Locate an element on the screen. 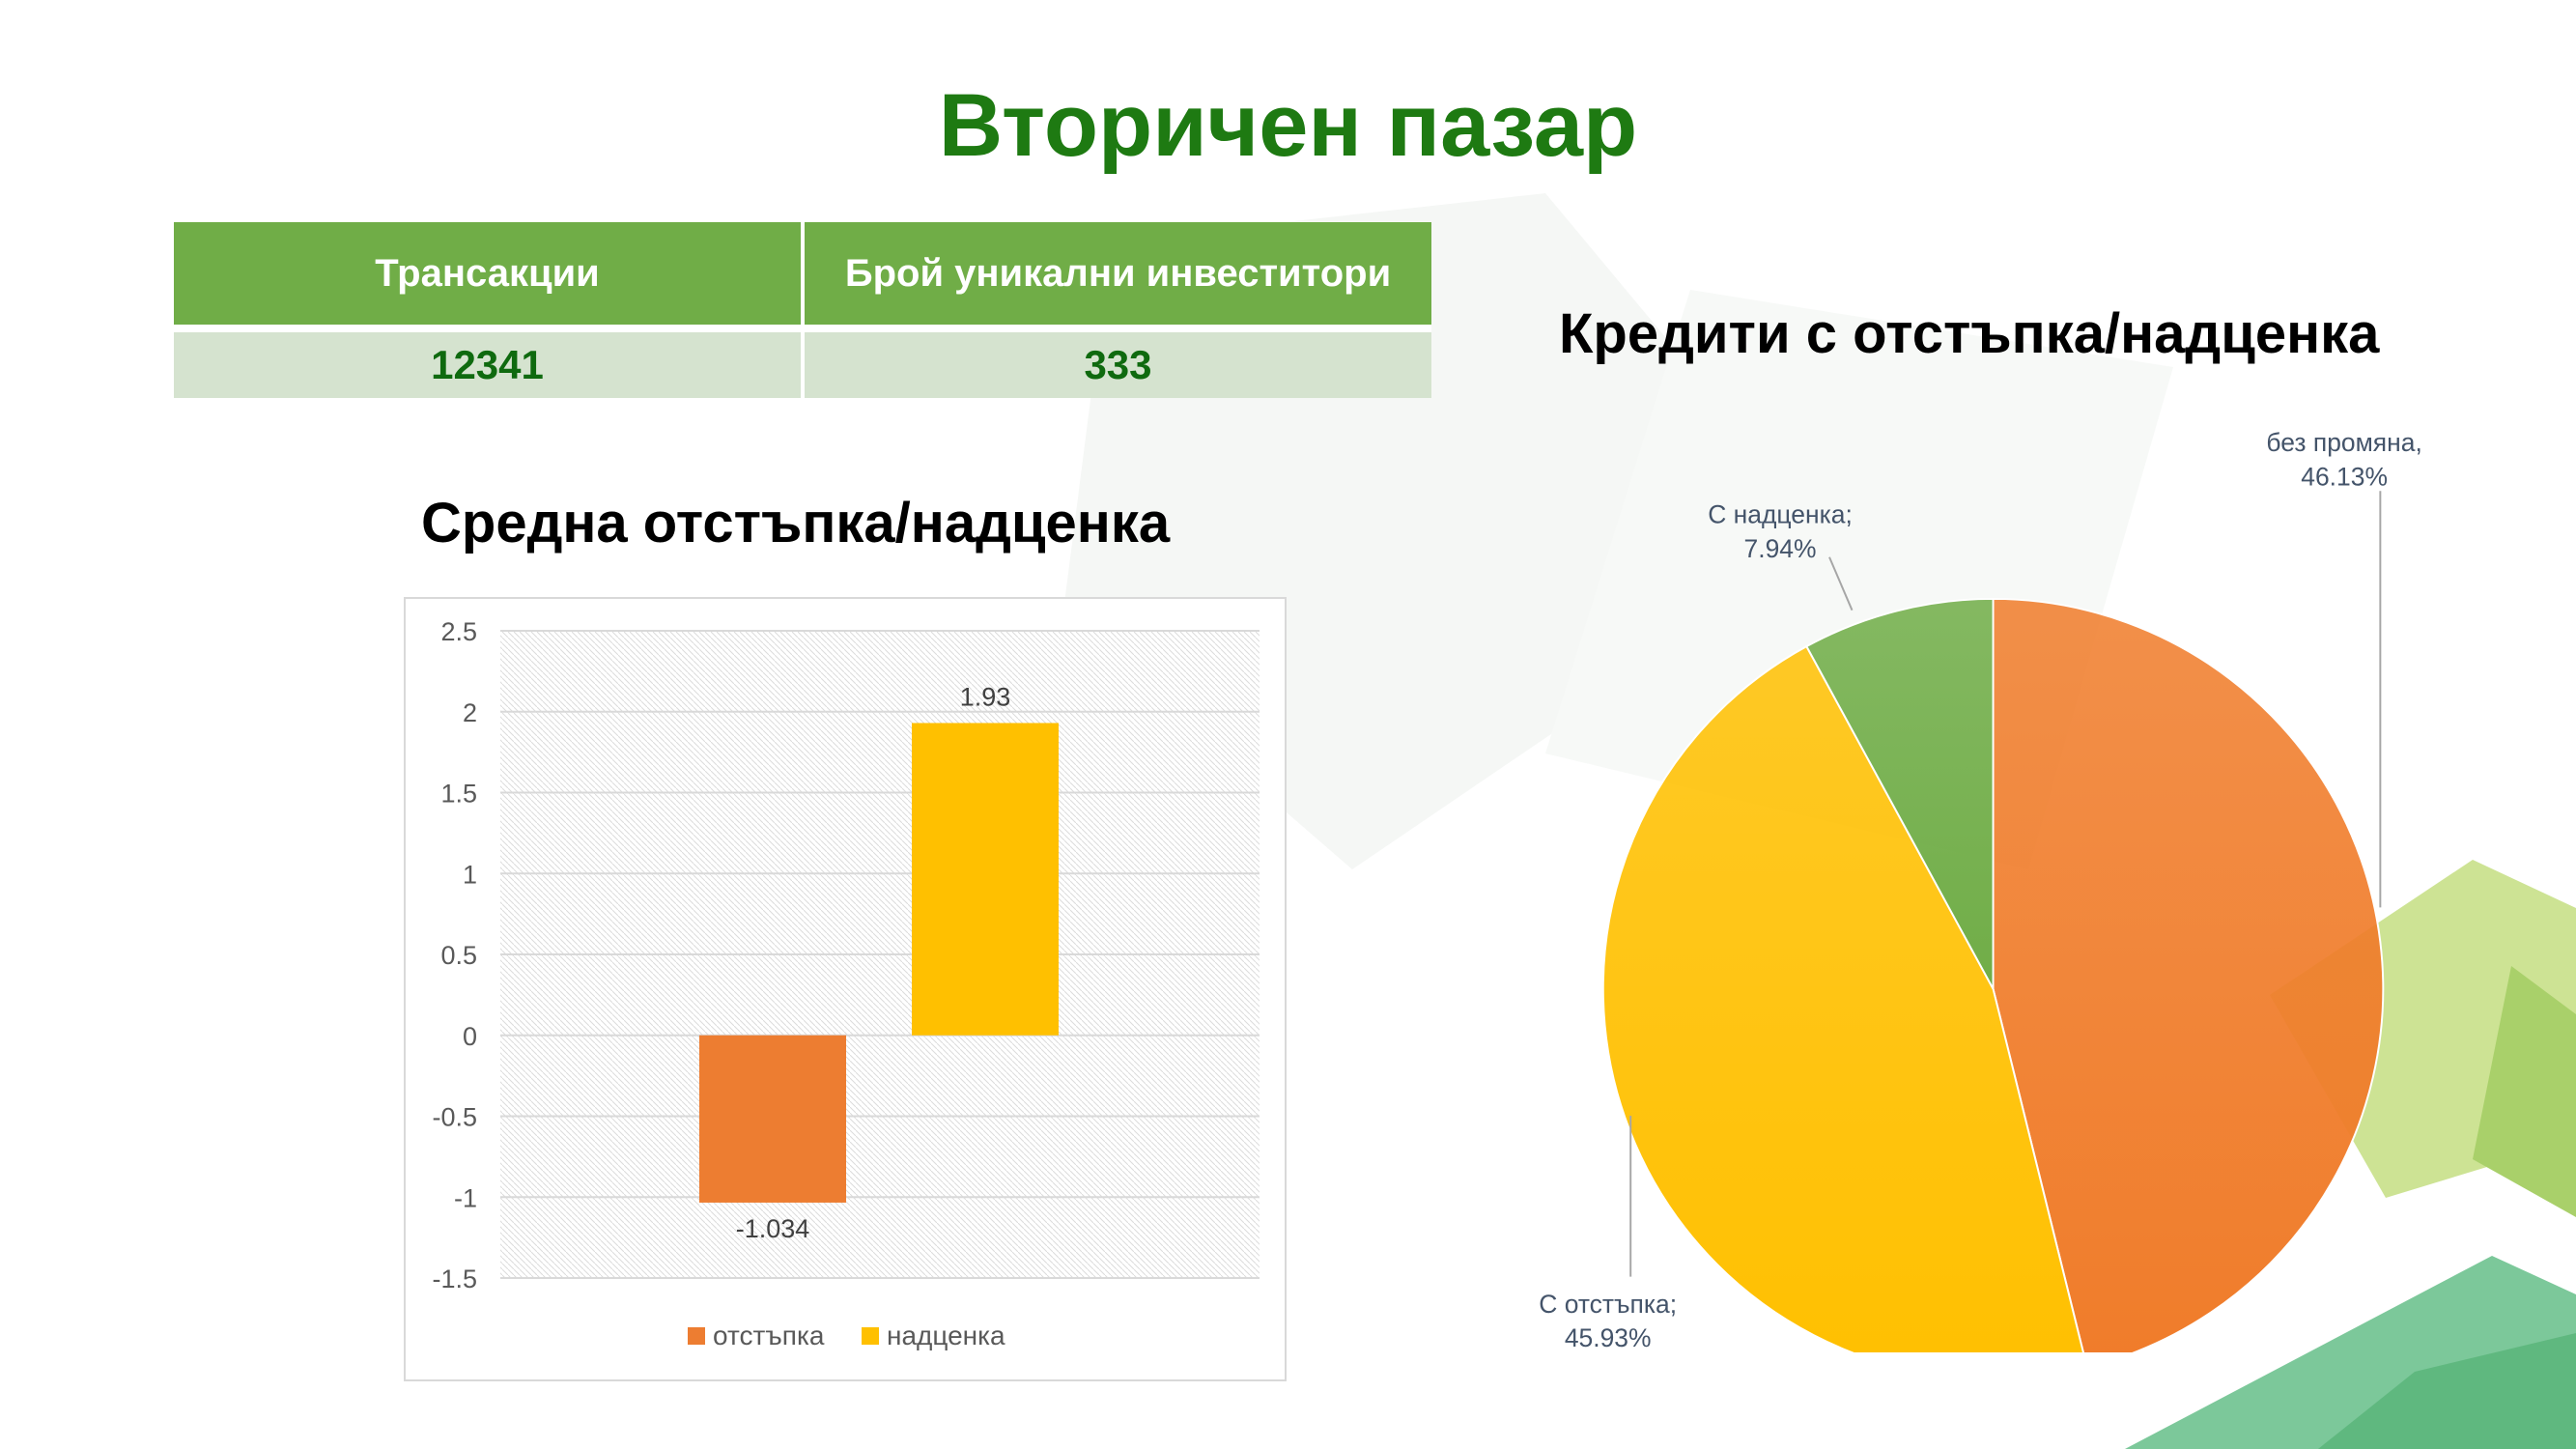 This screenshot has width=2576, height=1449. value-transactions: 12341 is located at coordinates (489, 363).